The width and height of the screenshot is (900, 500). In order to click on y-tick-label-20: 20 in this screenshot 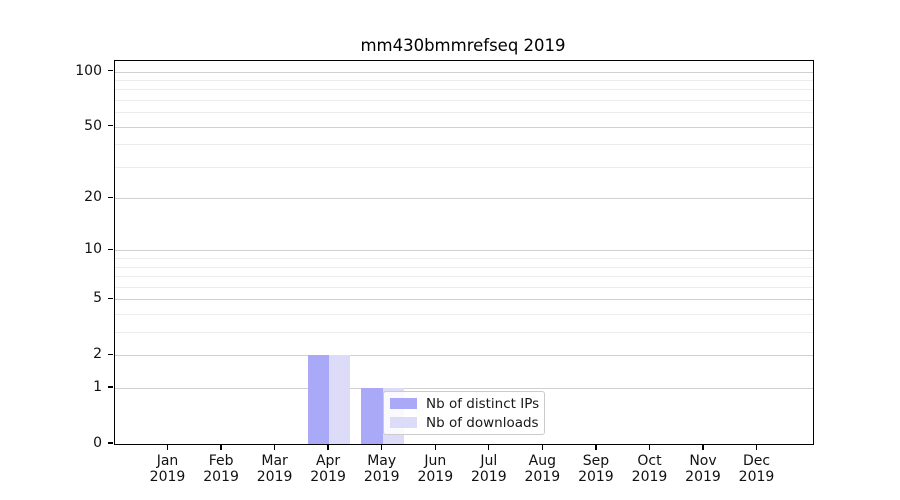, I will do `click(93, 197)`.